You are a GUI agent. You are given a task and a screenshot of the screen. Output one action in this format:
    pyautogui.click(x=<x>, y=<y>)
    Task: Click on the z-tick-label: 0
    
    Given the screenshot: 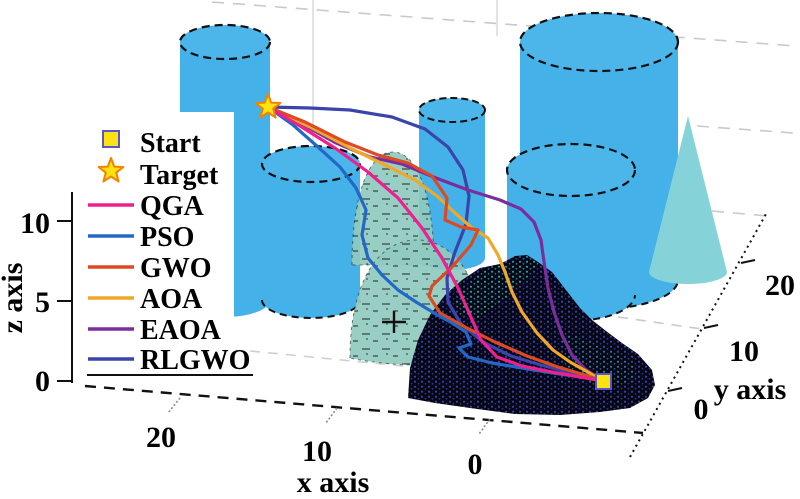 What is the action you would take?
    pyautogui.click(x=42, y=381)
    